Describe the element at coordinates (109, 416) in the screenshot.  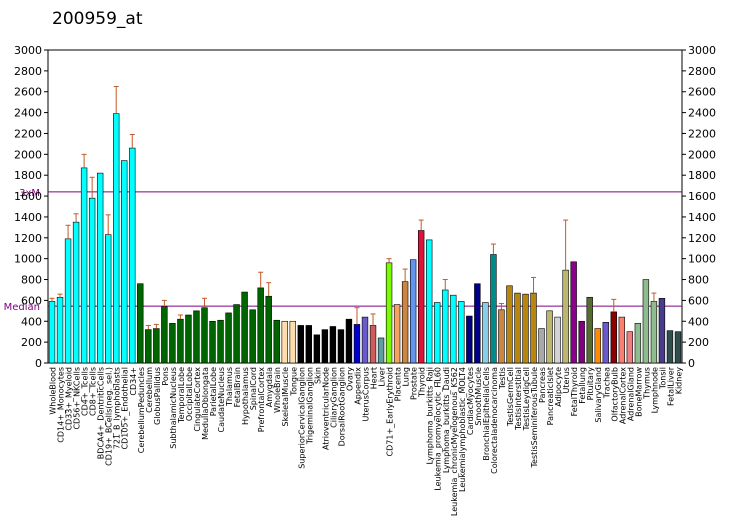
I see `category-label: CD19+_BCells(neg._sel.)` at that location.